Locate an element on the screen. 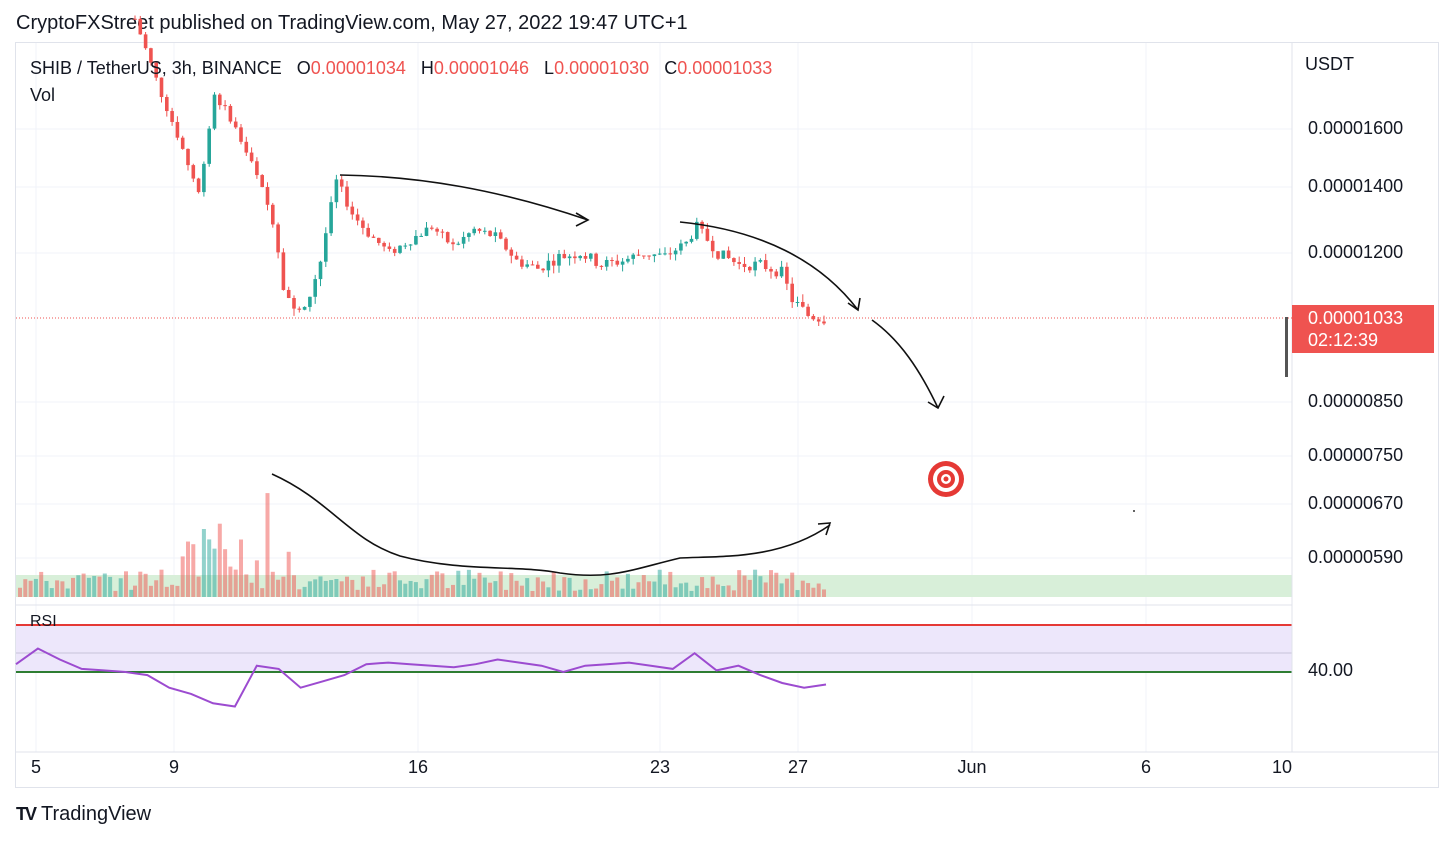  y-tick-label: 0.00001600 is located at coordinates (1356, 128).